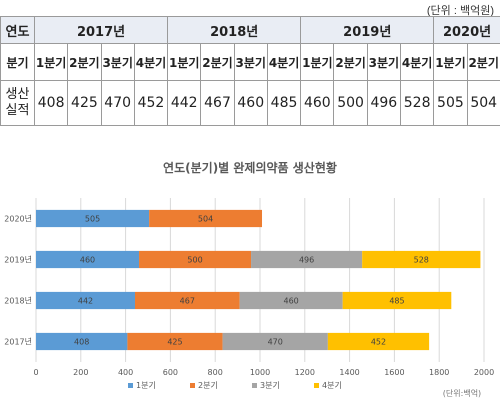  I want to click on value-cell: 496, so click(383, 103).